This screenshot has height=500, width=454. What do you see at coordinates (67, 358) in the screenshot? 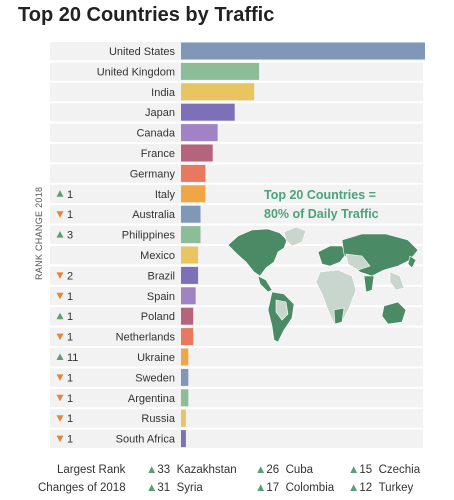
I see `rank-change: 11` at bounding box center [67, 358].